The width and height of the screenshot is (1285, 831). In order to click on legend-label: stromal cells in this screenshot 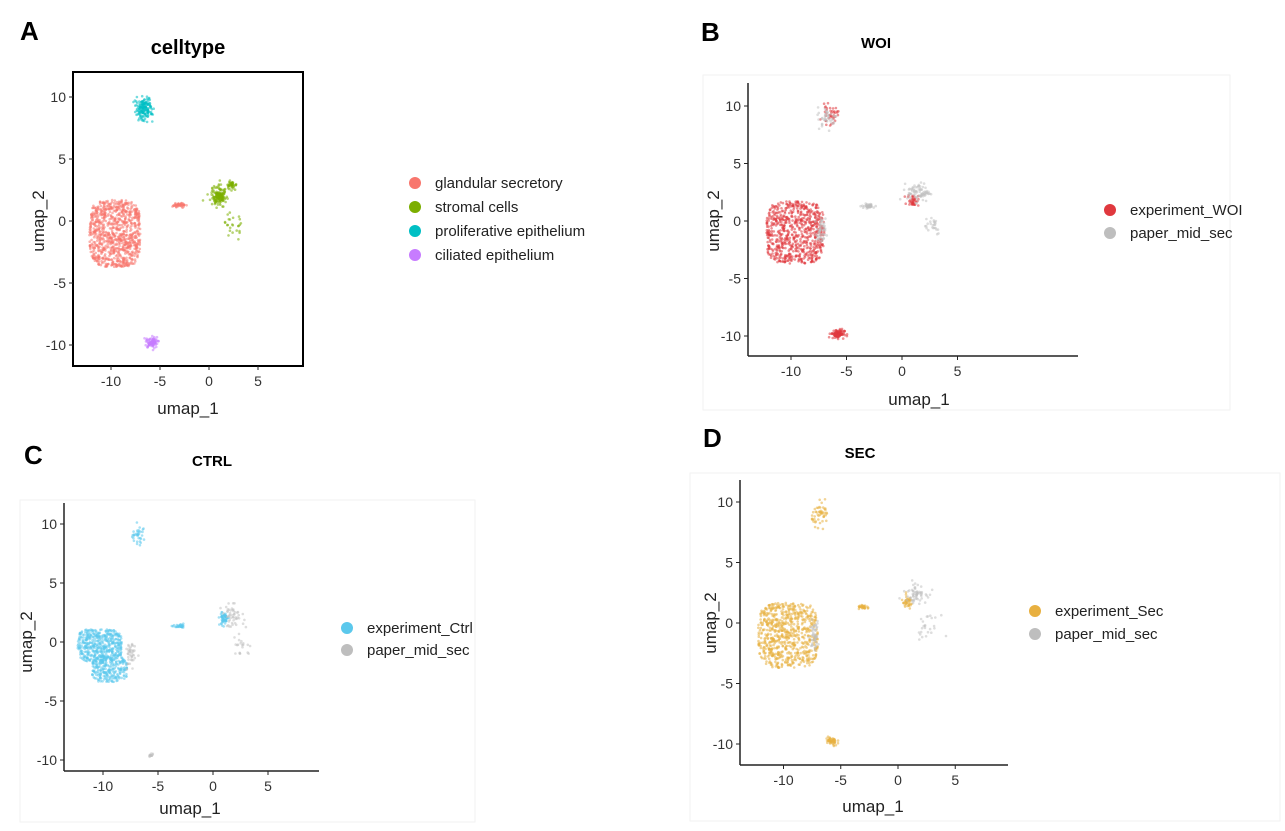, I will do `click(476, 207)`.